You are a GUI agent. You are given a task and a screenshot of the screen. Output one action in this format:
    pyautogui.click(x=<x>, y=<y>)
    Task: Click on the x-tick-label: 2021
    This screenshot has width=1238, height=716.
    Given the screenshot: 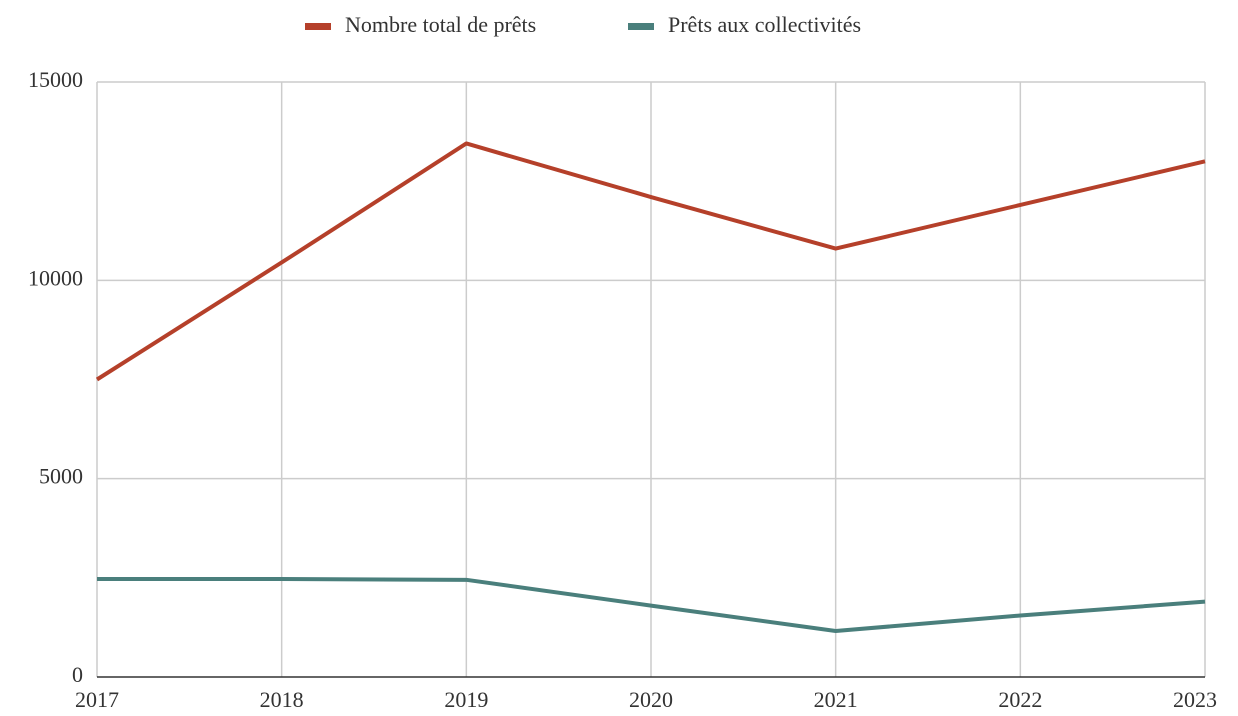 What is the action you would take?
    pyautogui.click(x=836, y=699)
    